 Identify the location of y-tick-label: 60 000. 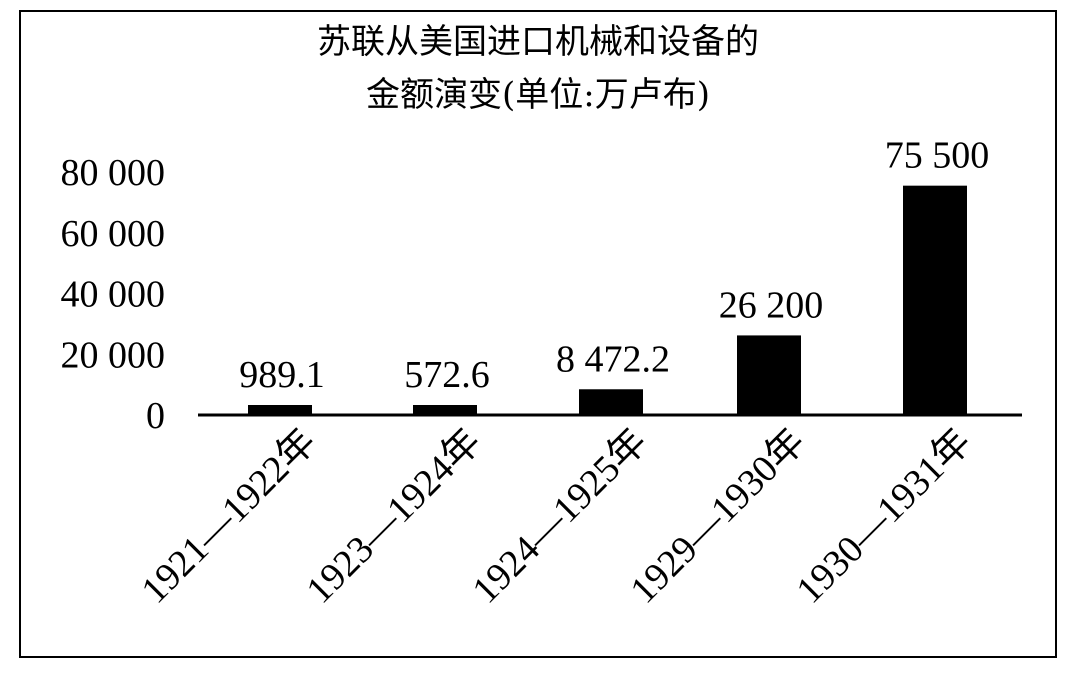
(113, 234).